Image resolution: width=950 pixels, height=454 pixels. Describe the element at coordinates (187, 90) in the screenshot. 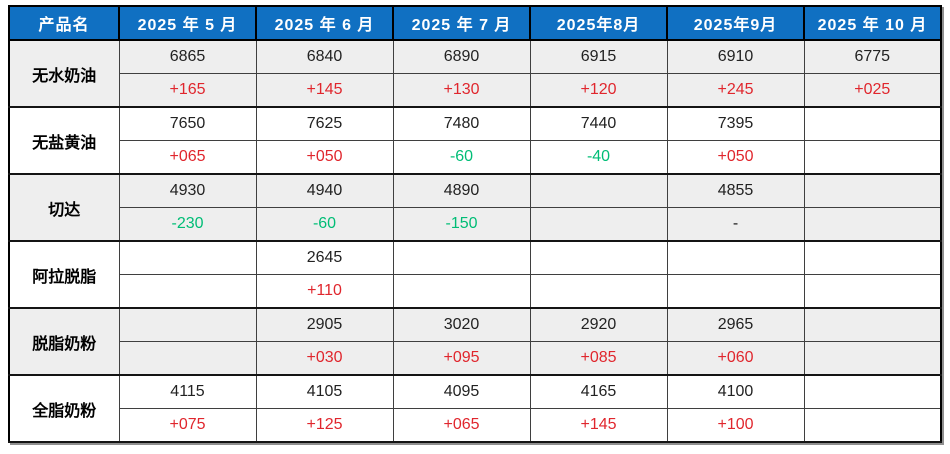

I see `change-cell-无水奶油-m1: +165` at that location.